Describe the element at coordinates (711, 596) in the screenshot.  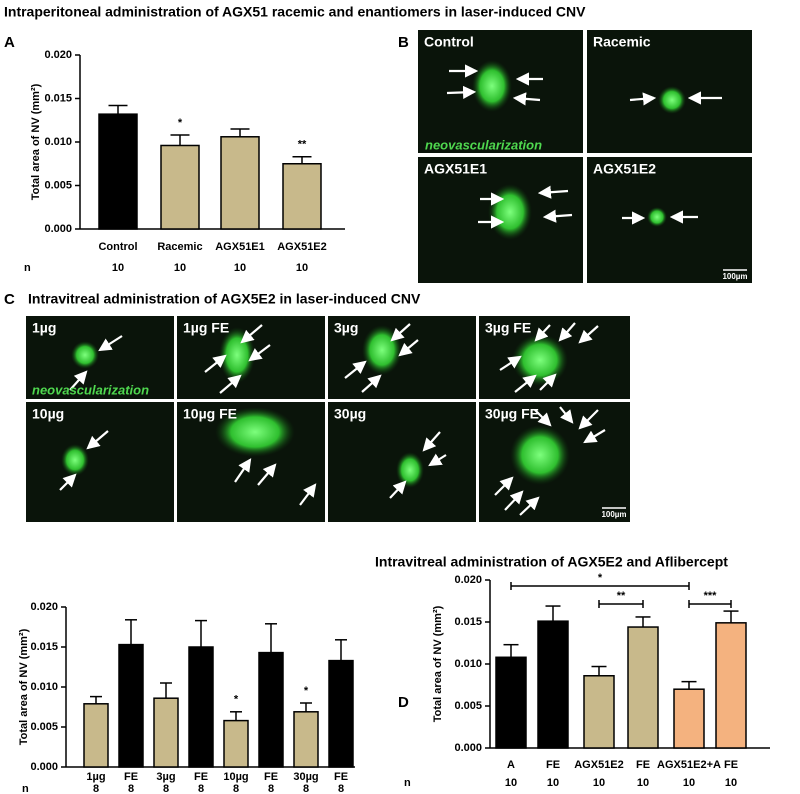
I see `significance: ***` at that location.